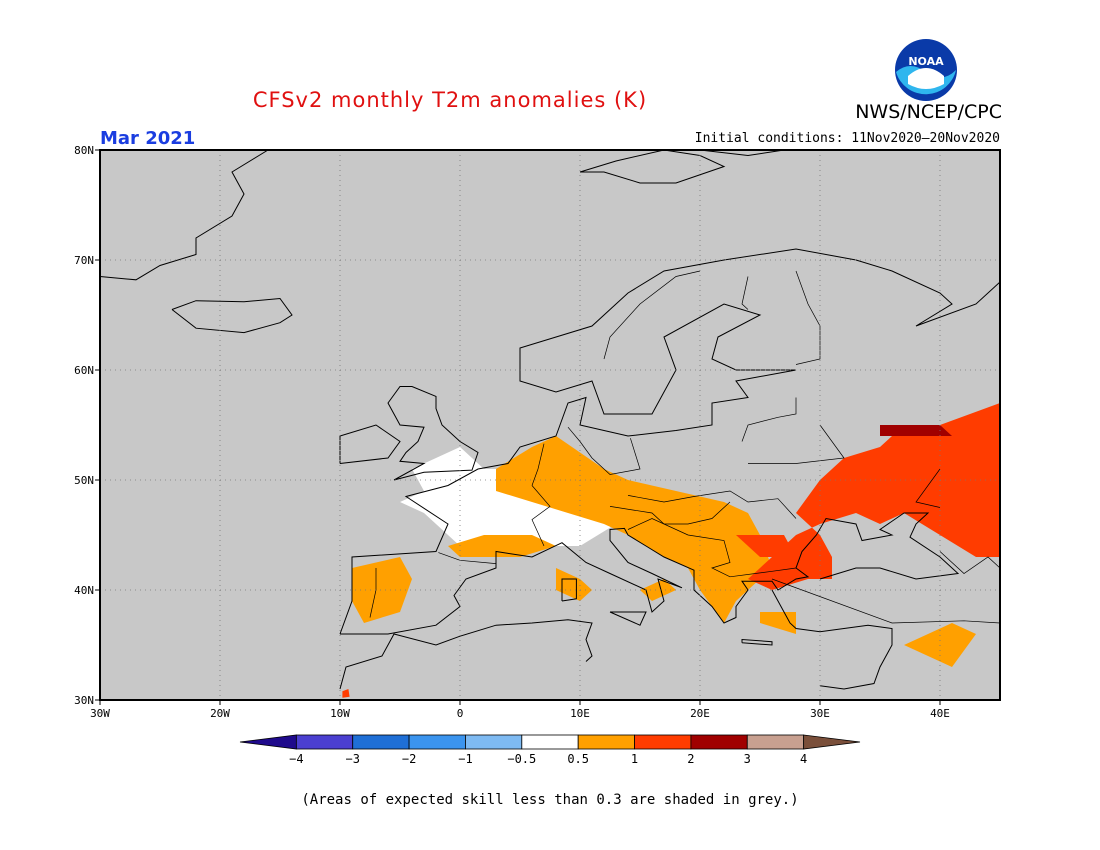  What do you see at coordinates (580, 713) in the screenshot?
I see `lon-tick-label: 10E` at bounding box center [580, 713].